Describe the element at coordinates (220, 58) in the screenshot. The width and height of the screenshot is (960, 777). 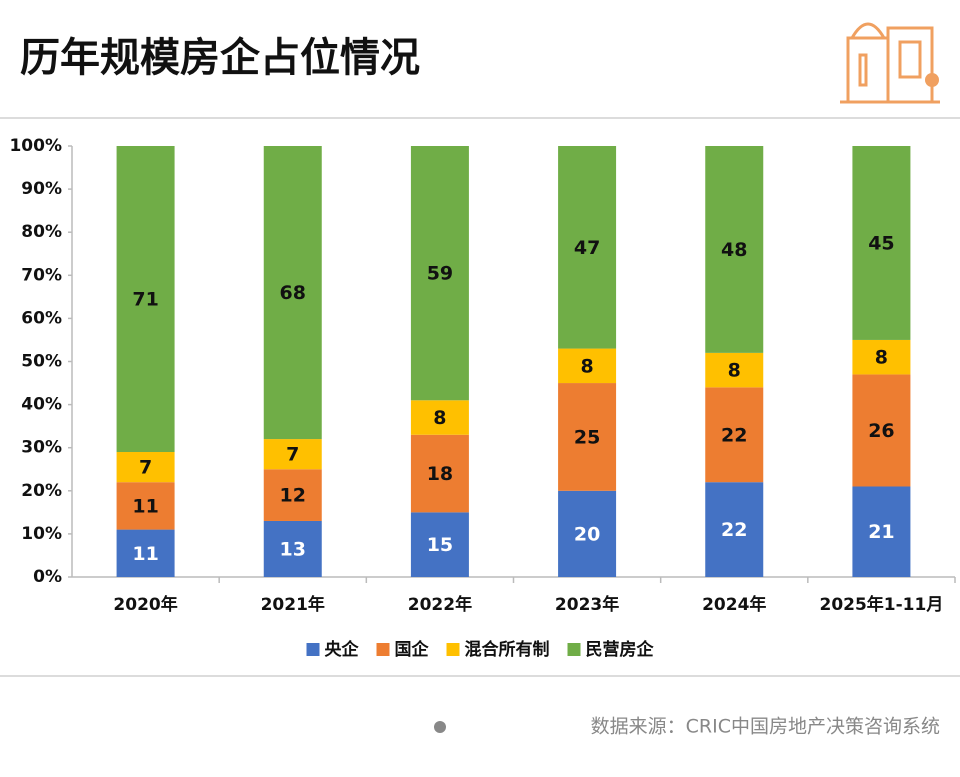
I see `page-title: 历年规模房企占位情况` at that location.